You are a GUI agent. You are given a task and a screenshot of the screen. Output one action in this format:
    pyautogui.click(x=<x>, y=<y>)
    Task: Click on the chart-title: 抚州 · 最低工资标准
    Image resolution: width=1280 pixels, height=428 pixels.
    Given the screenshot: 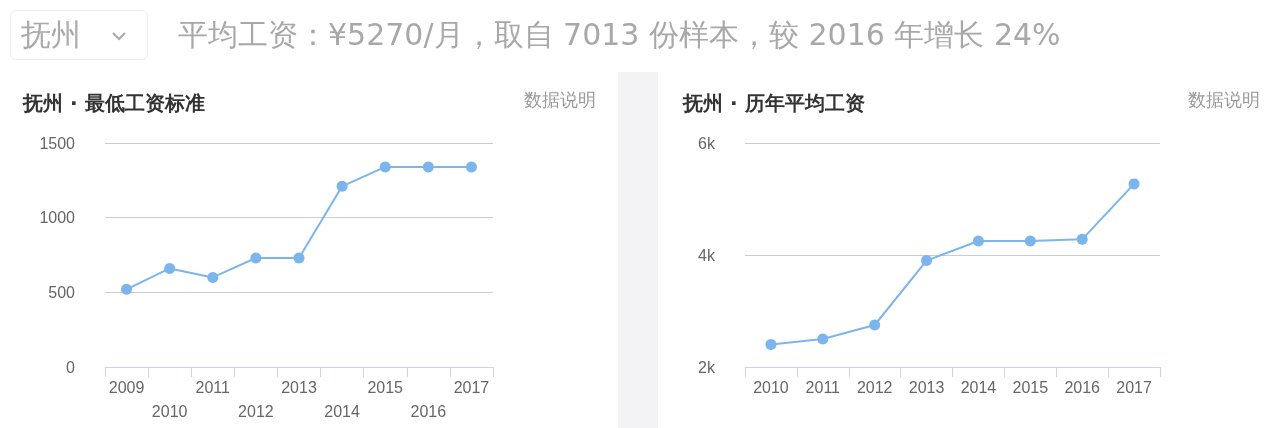 What is the action you would take?
    pyautogui.click(x=113, y=103)
    